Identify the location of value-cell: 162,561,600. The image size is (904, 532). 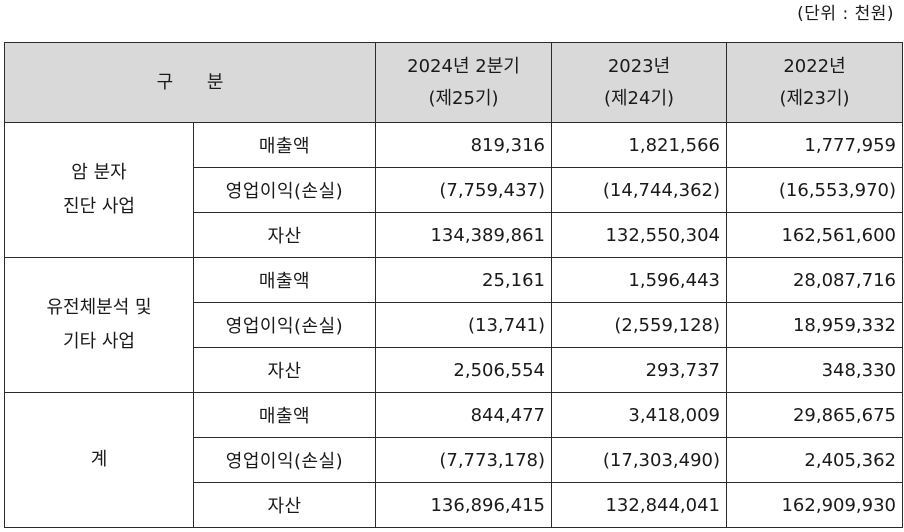
(814, 235).